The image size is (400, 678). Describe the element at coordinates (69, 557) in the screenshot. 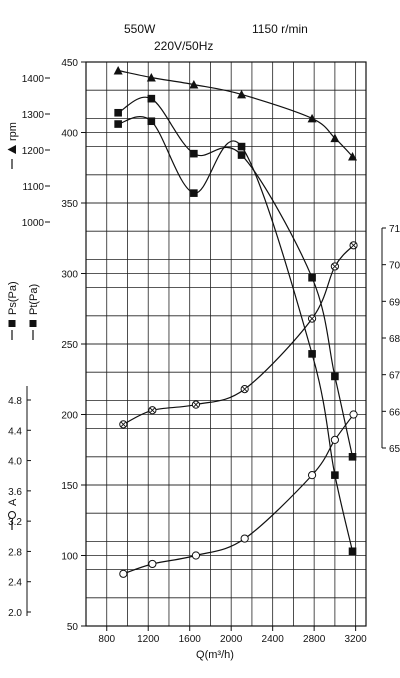

I see `pressure-tick-label: 100` at that location.